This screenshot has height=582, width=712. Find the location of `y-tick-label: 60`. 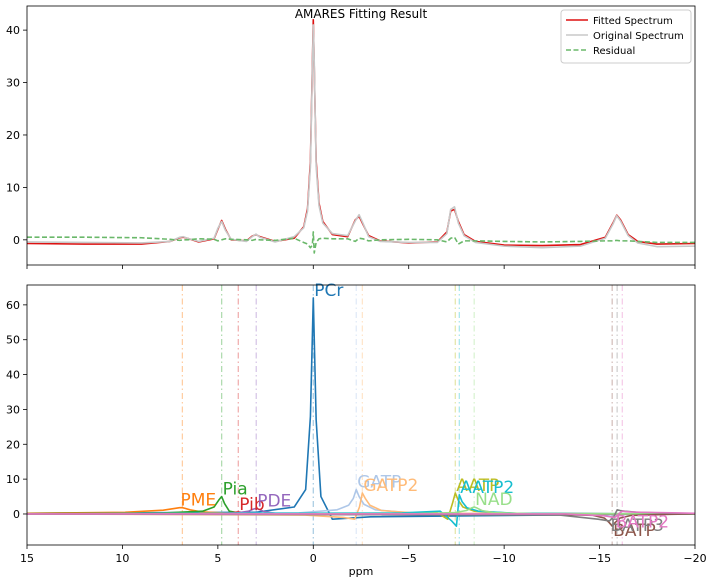

y-tick-label: 60 is located at coordinates (13, 305).